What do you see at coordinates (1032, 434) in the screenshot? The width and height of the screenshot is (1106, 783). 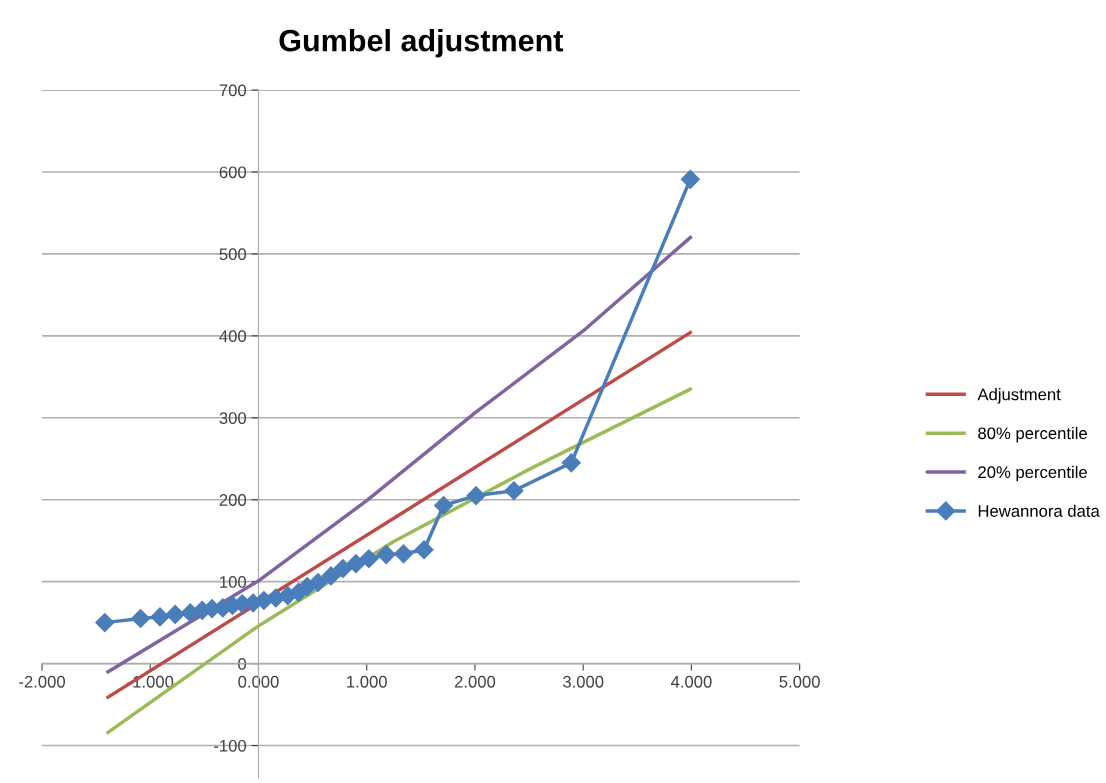 I see `legend-label: 80% percentile` at bounding box center [1032, 434].